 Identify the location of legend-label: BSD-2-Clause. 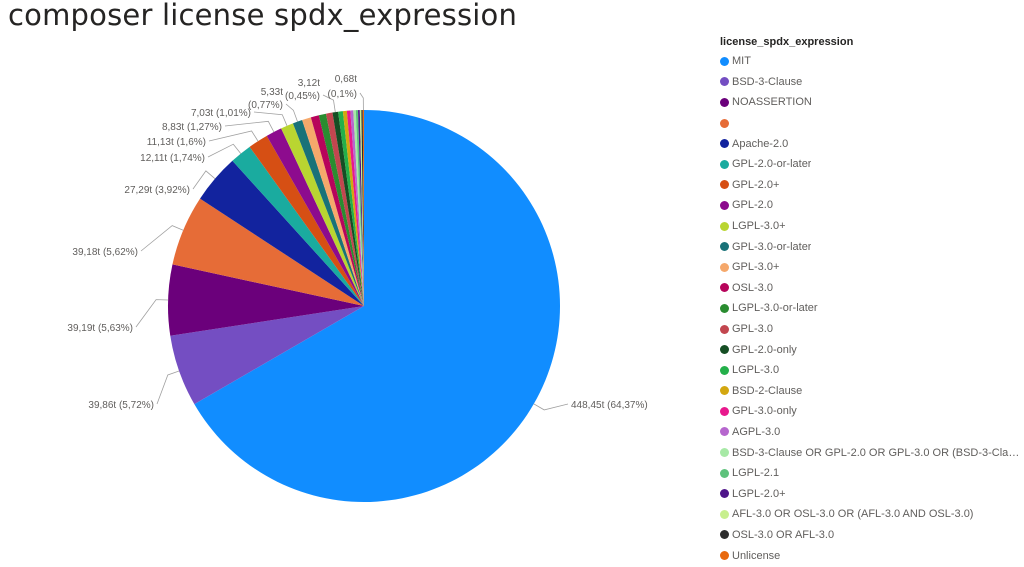
(767, 390).